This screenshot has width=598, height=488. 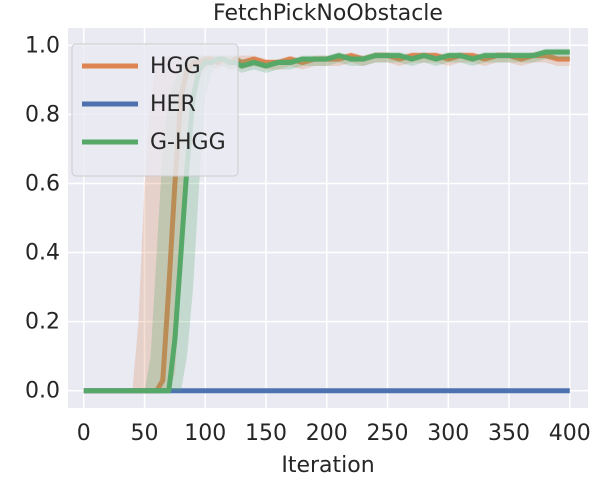 I want to click on x-tick-label: 150, so click(x=266, y=433).